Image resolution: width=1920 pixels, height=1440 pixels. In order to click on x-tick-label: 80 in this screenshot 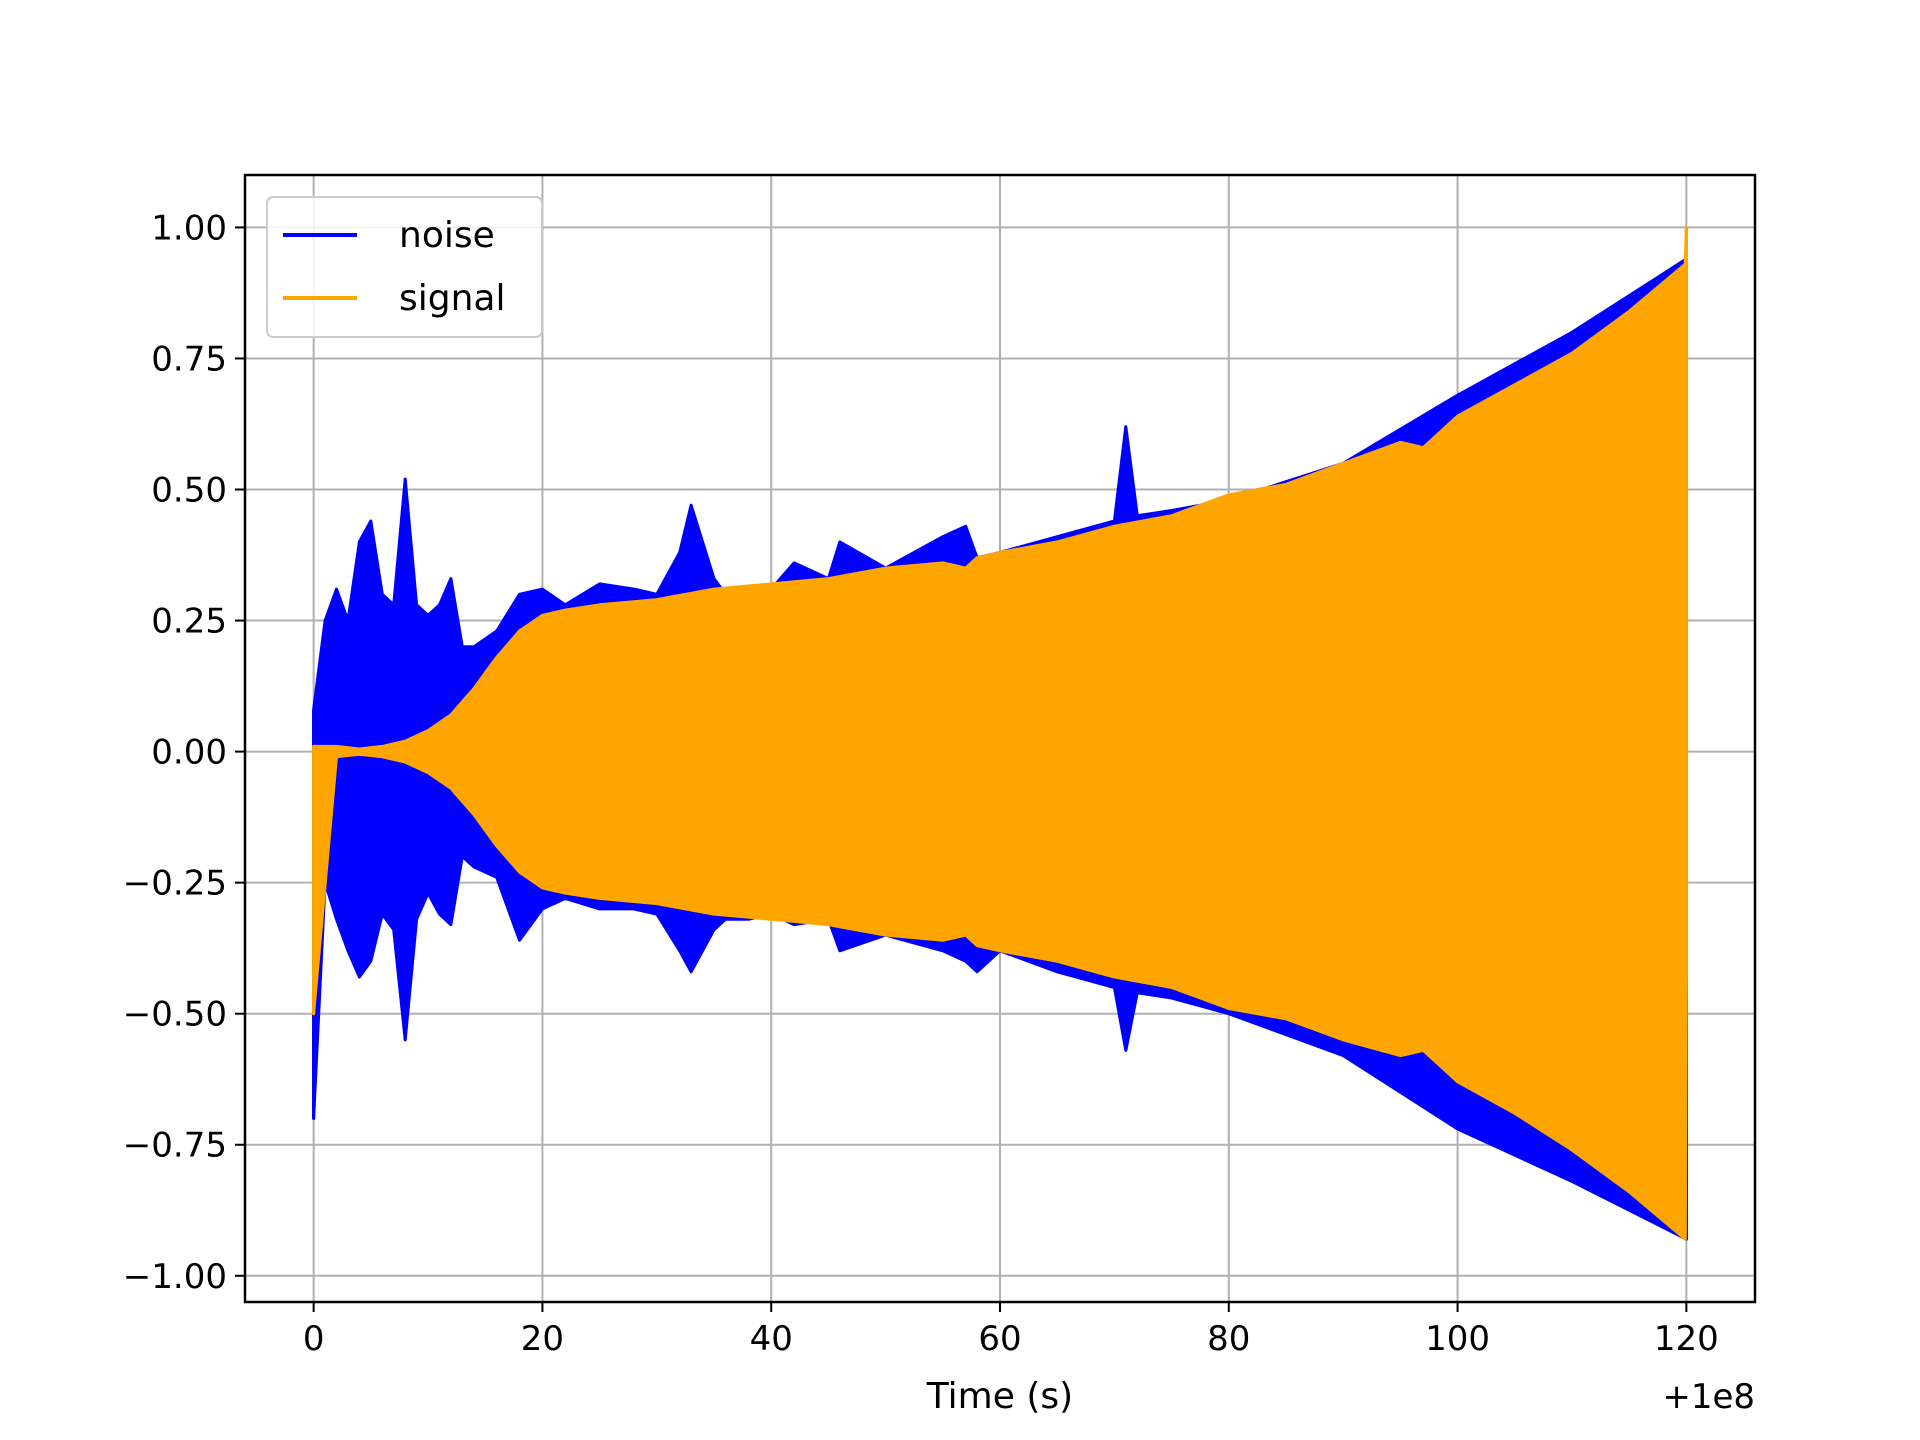, I will do `click(1228, 1339)`.